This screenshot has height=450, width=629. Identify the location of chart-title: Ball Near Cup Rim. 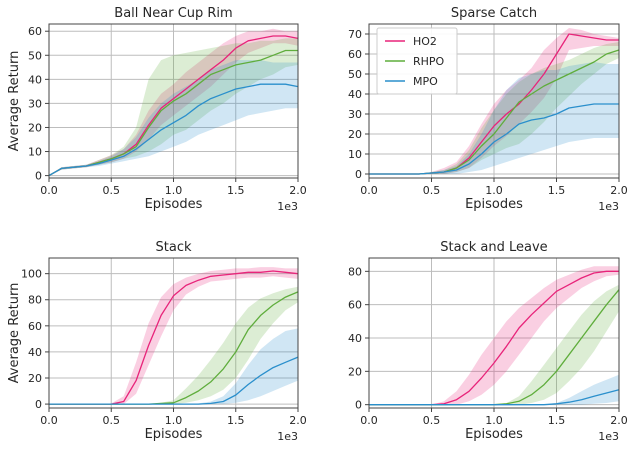
(173, 13).